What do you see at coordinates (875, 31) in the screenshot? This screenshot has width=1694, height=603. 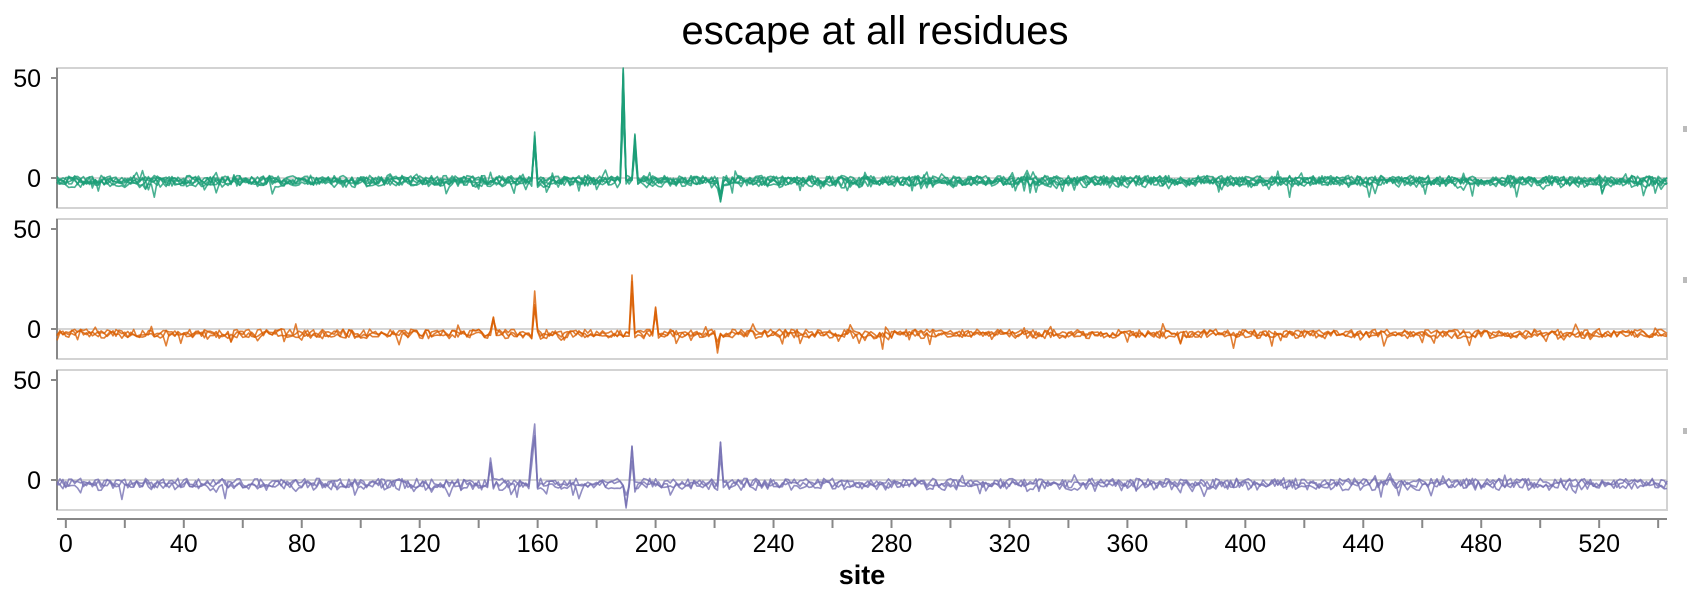 I see `chart-title: escape at all residues` at bounding box center [875, 31].